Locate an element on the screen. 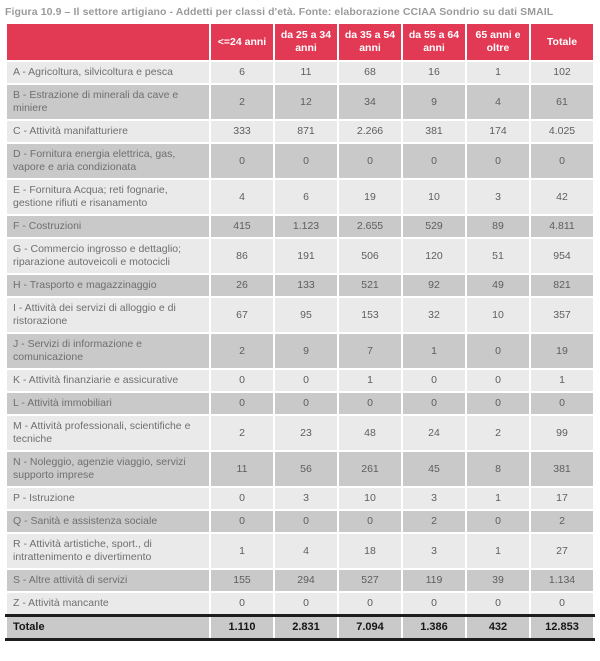 The width and height of the screenshot is (600, 661). value-cell: 56 is located at coordinates (306, 469).